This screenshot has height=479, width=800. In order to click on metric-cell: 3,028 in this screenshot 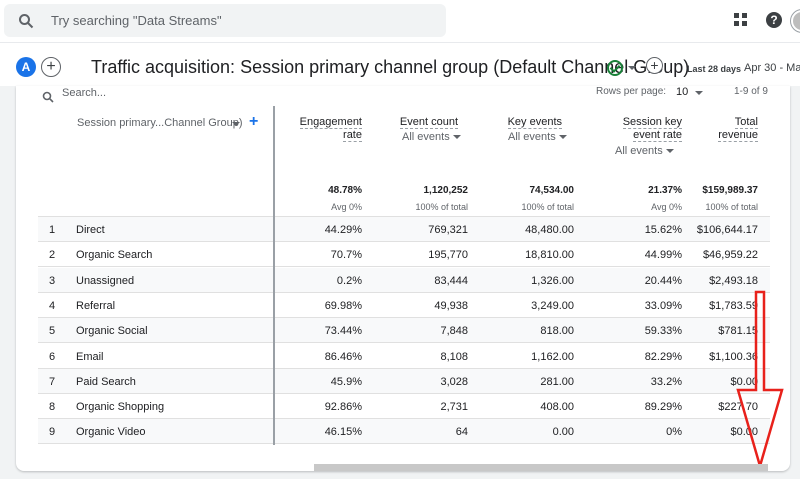, I will do `click(454, 381)`.